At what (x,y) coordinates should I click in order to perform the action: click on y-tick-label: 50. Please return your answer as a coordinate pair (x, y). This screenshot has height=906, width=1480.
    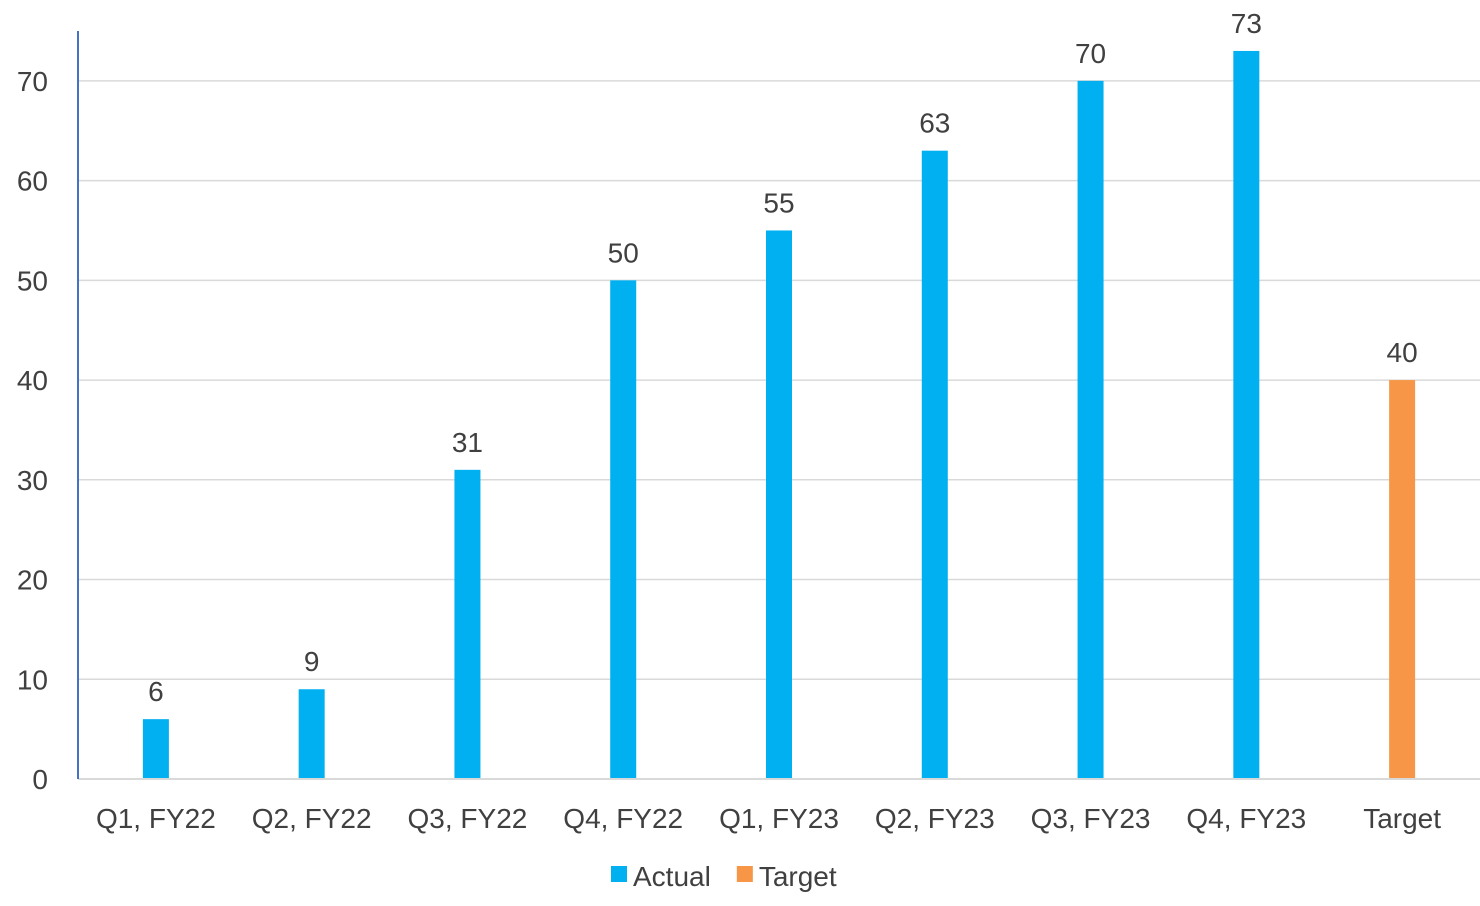
    Looking at the image, I should click on (32, 280).